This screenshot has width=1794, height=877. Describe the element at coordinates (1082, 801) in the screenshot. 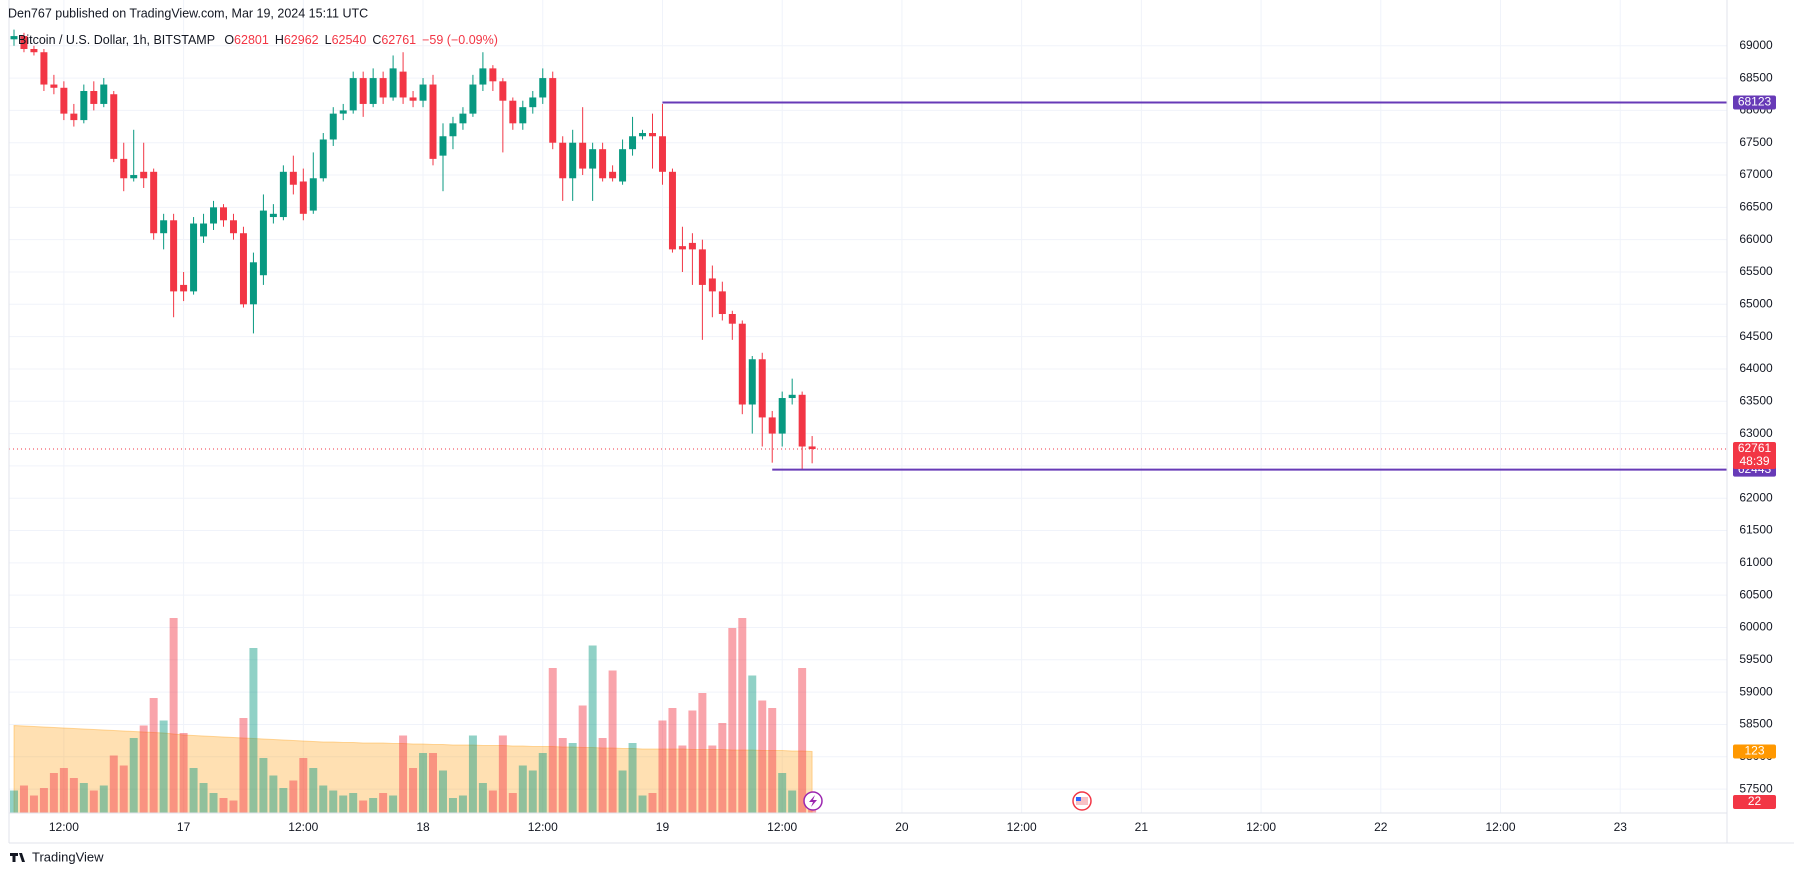

I see `flag-glyph` at that location.